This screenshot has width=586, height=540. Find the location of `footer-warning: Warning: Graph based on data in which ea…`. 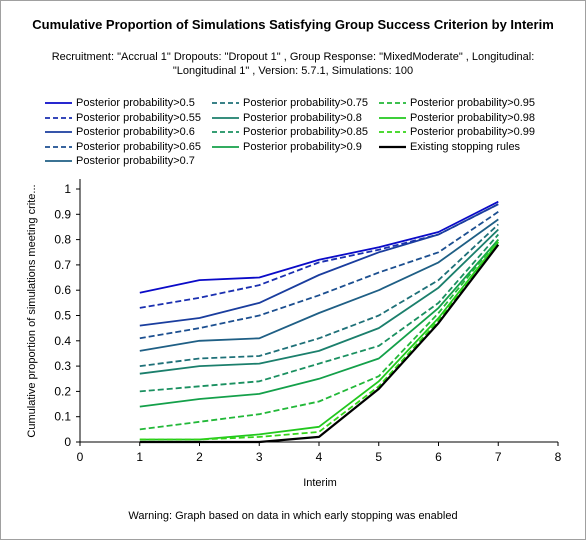

footer-warning: Warning: Graph based on data in which ea… is located at coordinates (293, 516).